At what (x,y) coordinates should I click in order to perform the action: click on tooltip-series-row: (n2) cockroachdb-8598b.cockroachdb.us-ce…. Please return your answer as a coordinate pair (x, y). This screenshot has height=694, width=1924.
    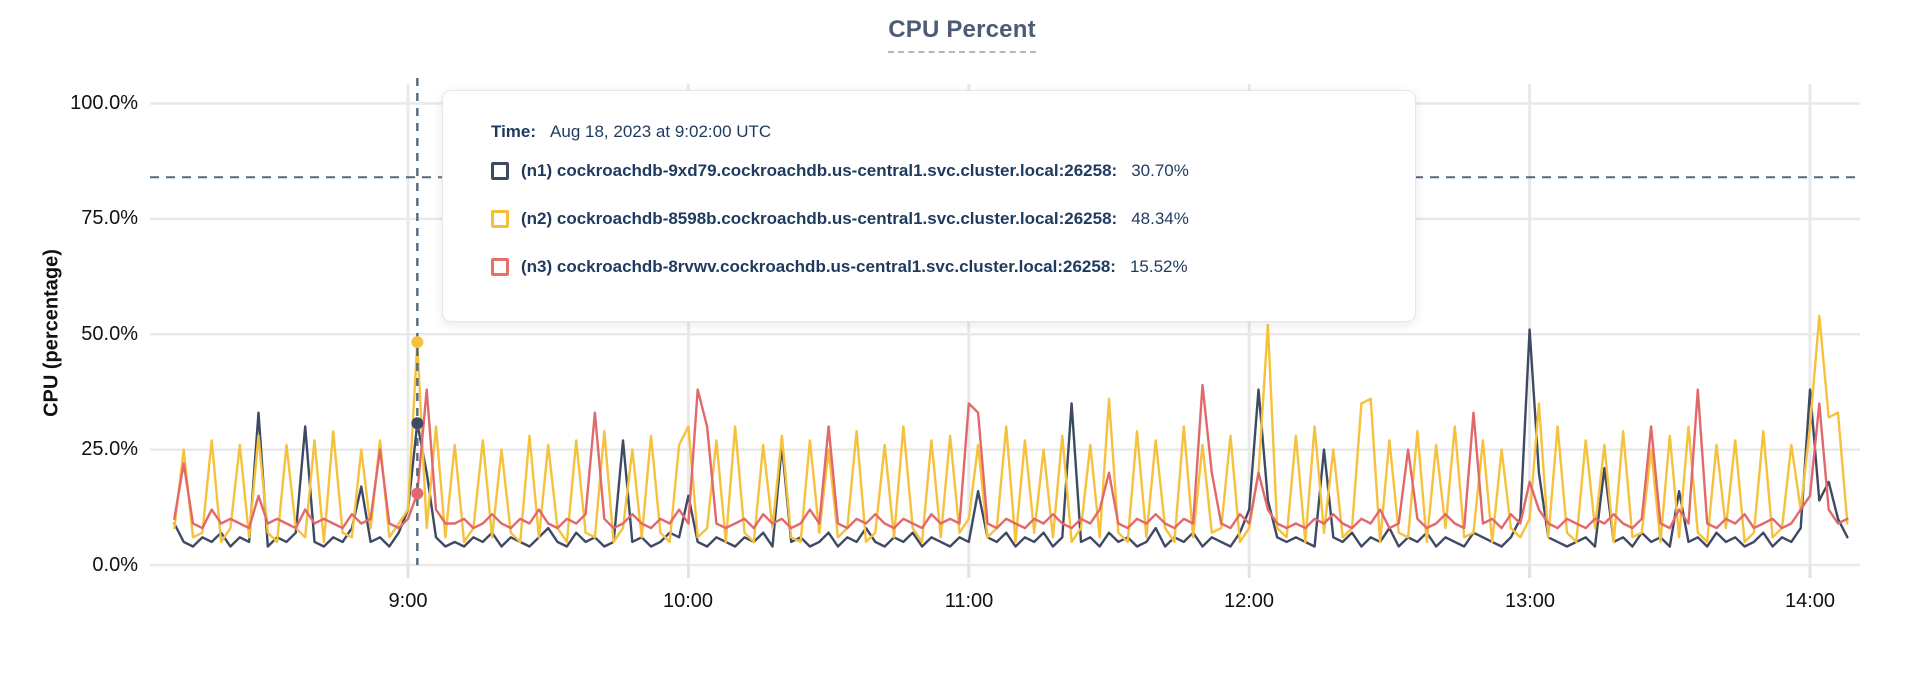
    Looking at the image, I should click on (933, 219).